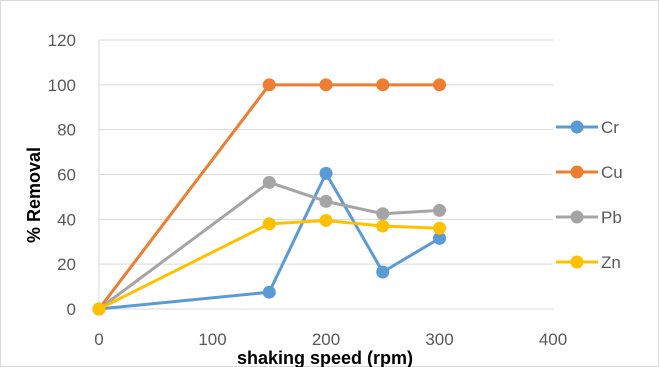  I want to click on legend-item-cu: Cu, so click(589, 172).